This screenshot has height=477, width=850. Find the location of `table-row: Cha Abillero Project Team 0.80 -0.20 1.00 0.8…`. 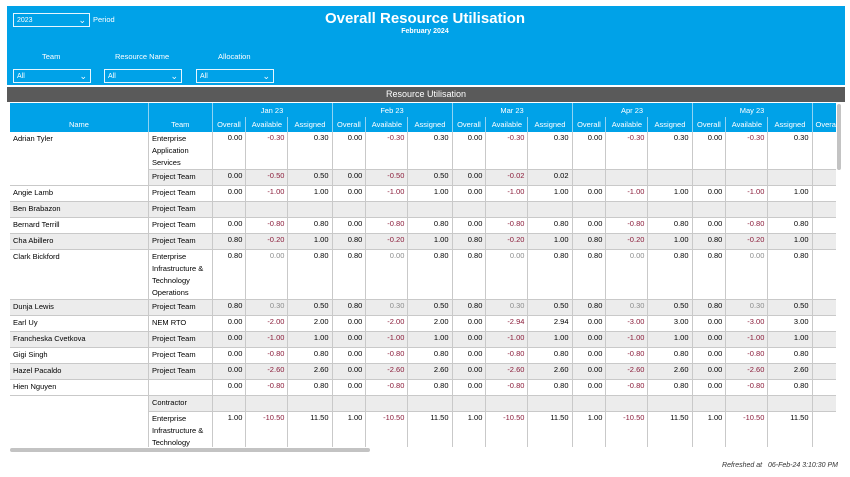

table-row: Cha Abillero Project Team 0.80 -0.20 1.00 0.8… is located at coordinates (423, 241).